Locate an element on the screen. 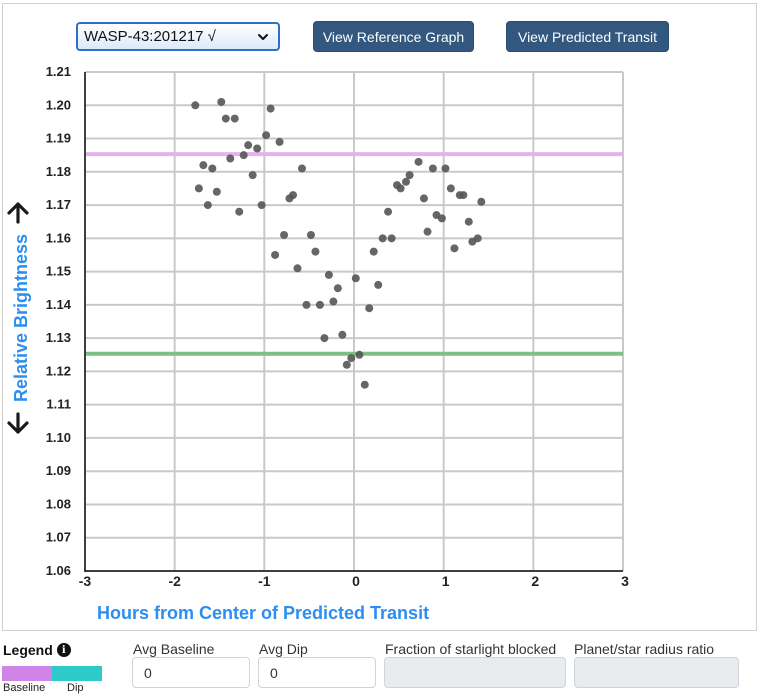  y-tick-label: 1.15 is located at coordinates (58, 271).